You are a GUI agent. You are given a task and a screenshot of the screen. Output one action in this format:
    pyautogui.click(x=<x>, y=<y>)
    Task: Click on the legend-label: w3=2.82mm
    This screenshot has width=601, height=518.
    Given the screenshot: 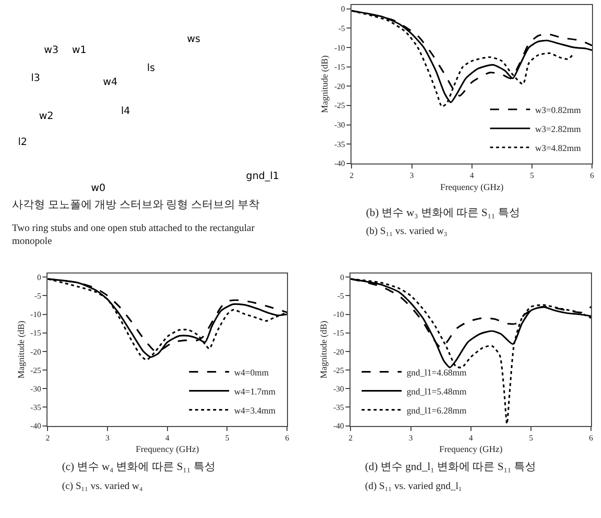 What is the action you would take?
    pyautogui.click(x=558, y=129)
    